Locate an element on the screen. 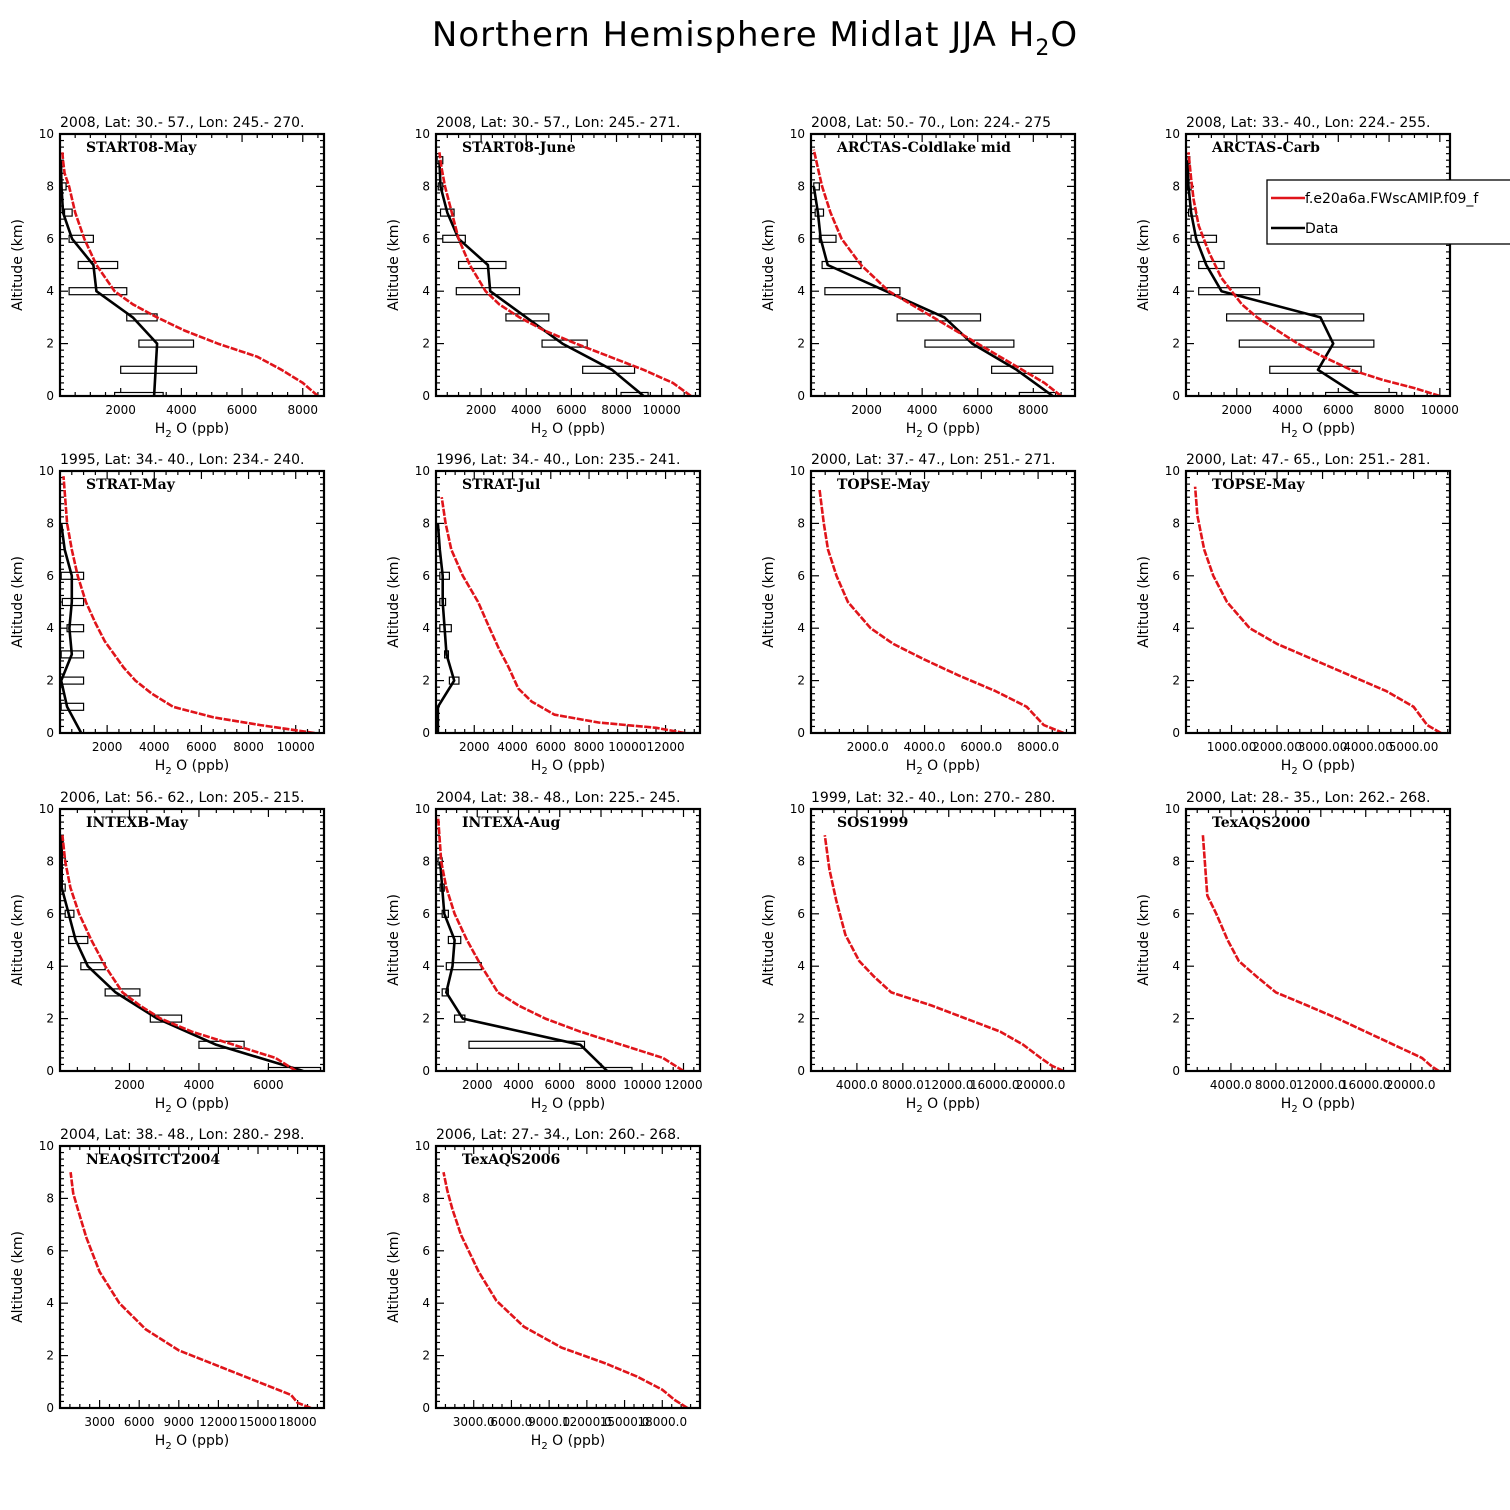 Image resolution: width=1510 pixels, height=1510 pixels. legend-model-label: f.e20a6a.FWscAMIP.f09_f is located at coordinates (1392, 199).